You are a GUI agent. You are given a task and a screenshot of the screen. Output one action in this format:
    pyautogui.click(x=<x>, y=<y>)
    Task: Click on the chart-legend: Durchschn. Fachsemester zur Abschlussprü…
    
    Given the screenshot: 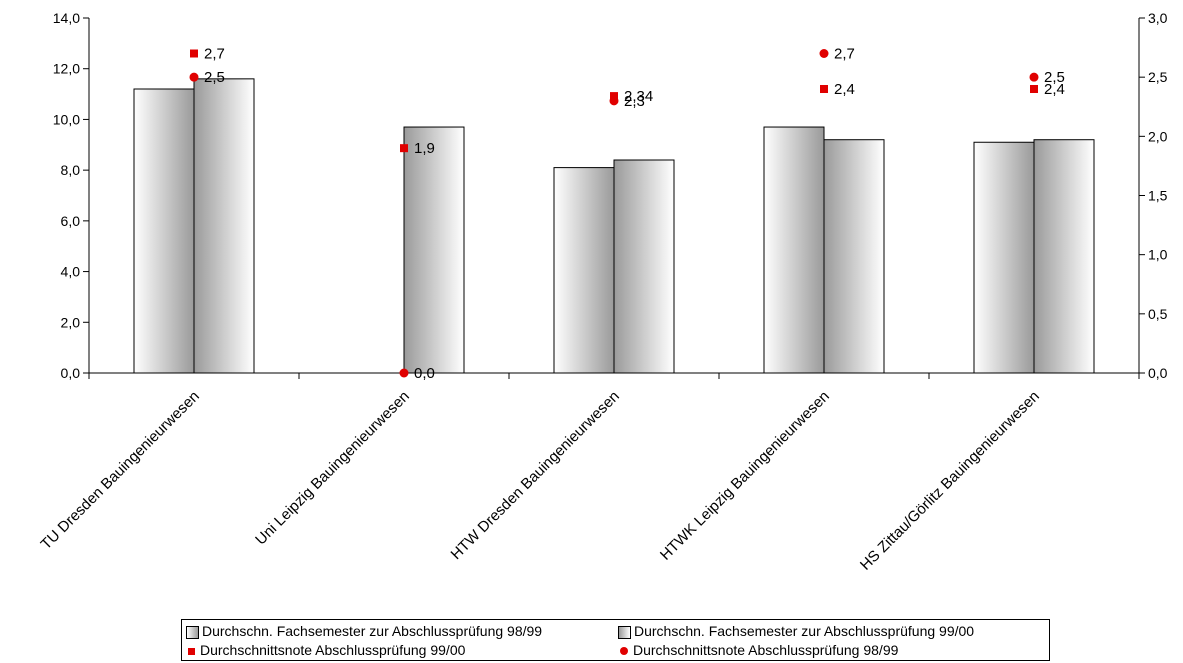 What is the action you would take?
    pyautogui.click(x=615, y=640)
    